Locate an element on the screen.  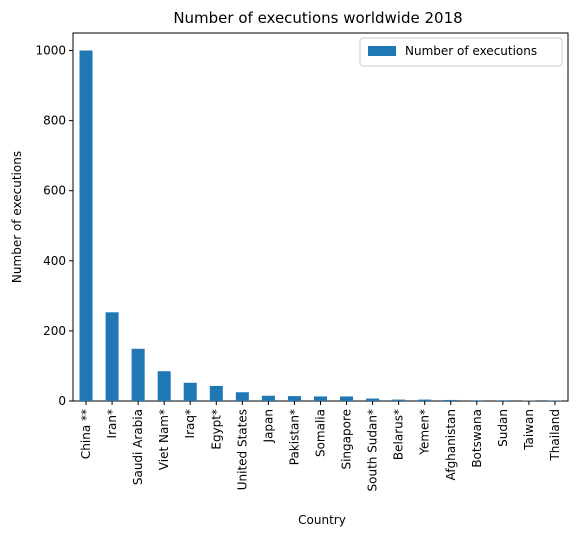
legend-swatch is located at coordinates (382, 51).